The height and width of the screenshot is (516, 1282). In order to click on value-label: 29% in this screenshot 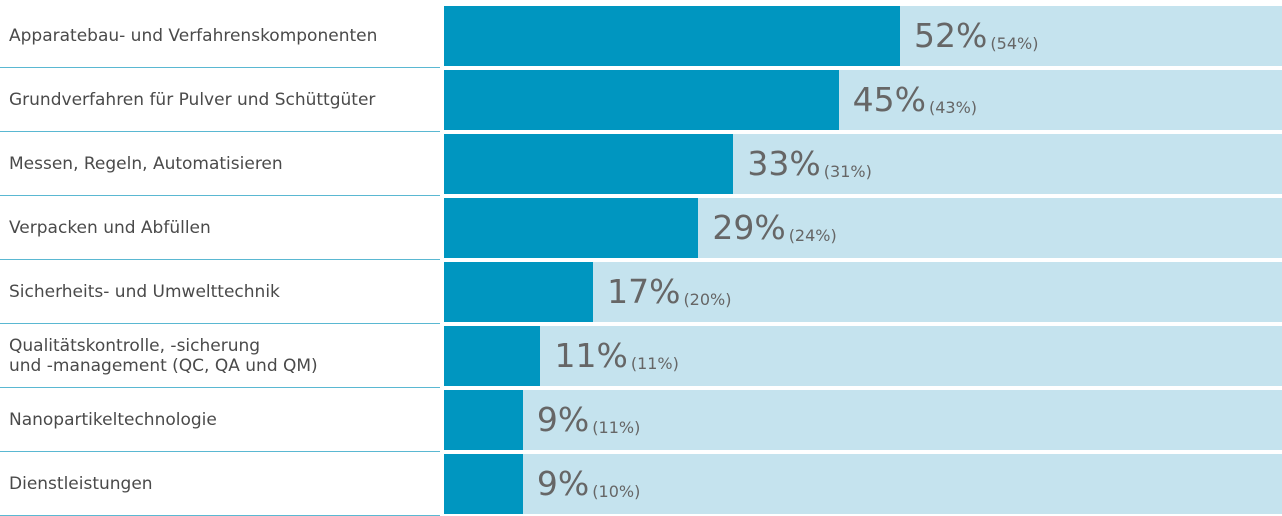, I will do `click(749, 227)`.